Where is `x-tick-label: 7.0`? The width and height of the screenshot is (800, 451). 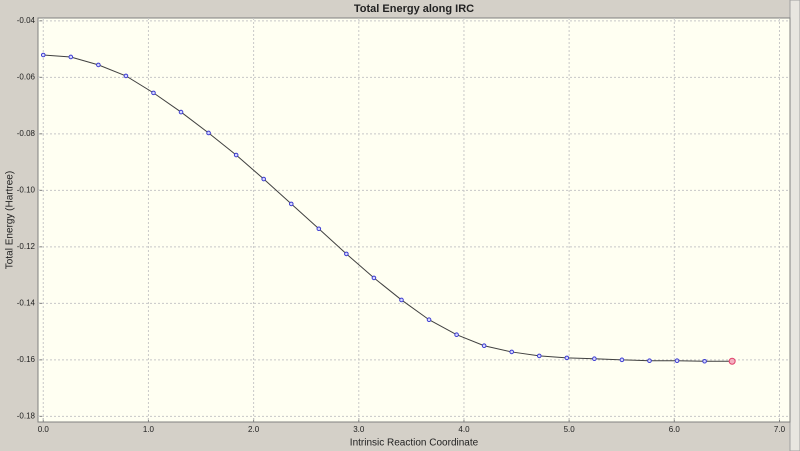
x-tick-label: 7.0 is located at coordinates (780, 429).